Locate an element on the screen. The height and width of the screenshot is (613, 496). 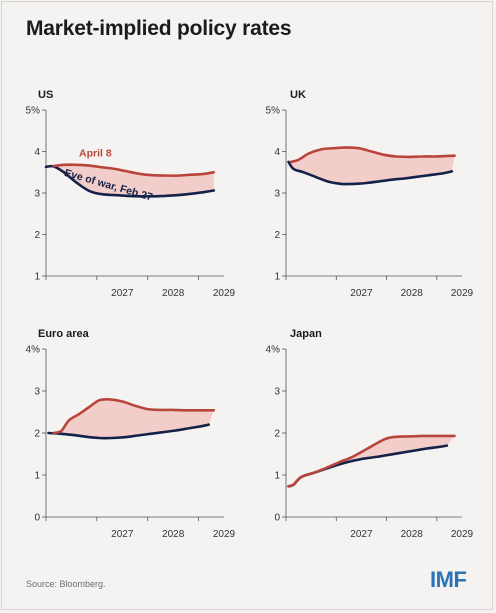
y-tick-label-us: 2 is located at coordinates (37, 235).